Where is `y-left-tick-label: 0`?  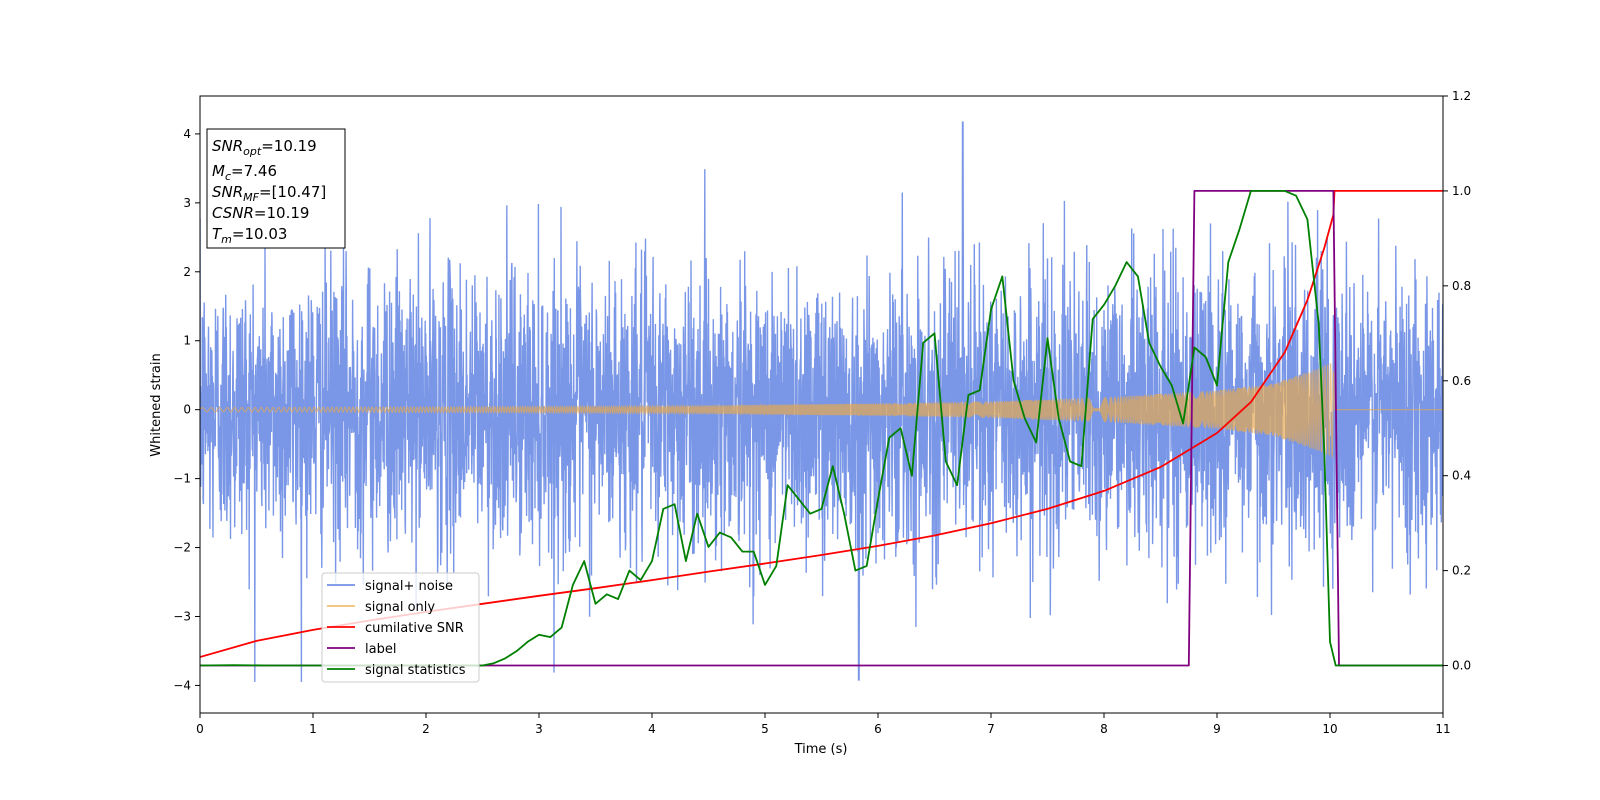
y-left-tick-label: 0 is located at coordinates (187, 410).